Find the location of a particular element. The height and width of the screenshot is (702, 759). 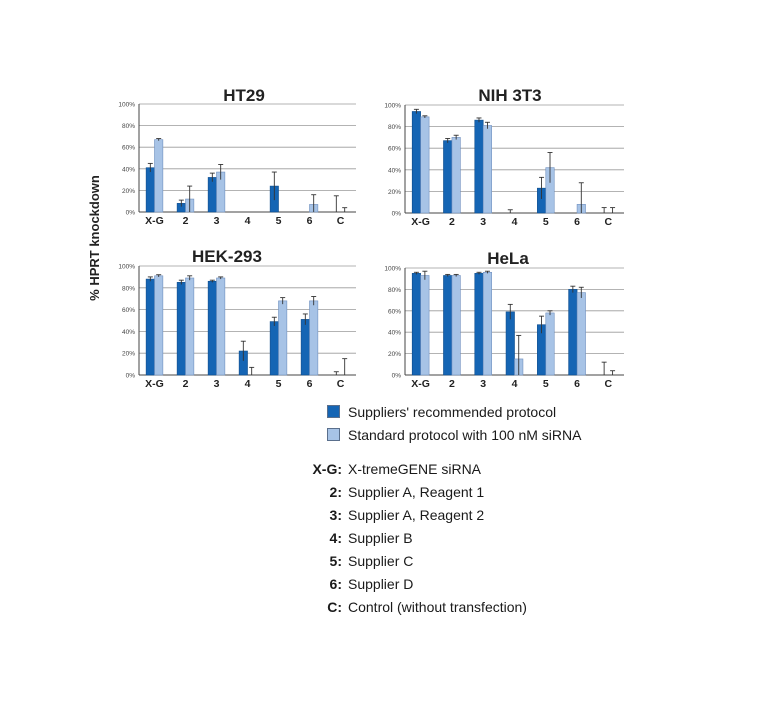

abbreviation-text: Supplier B is located at coordinates (380, 537).